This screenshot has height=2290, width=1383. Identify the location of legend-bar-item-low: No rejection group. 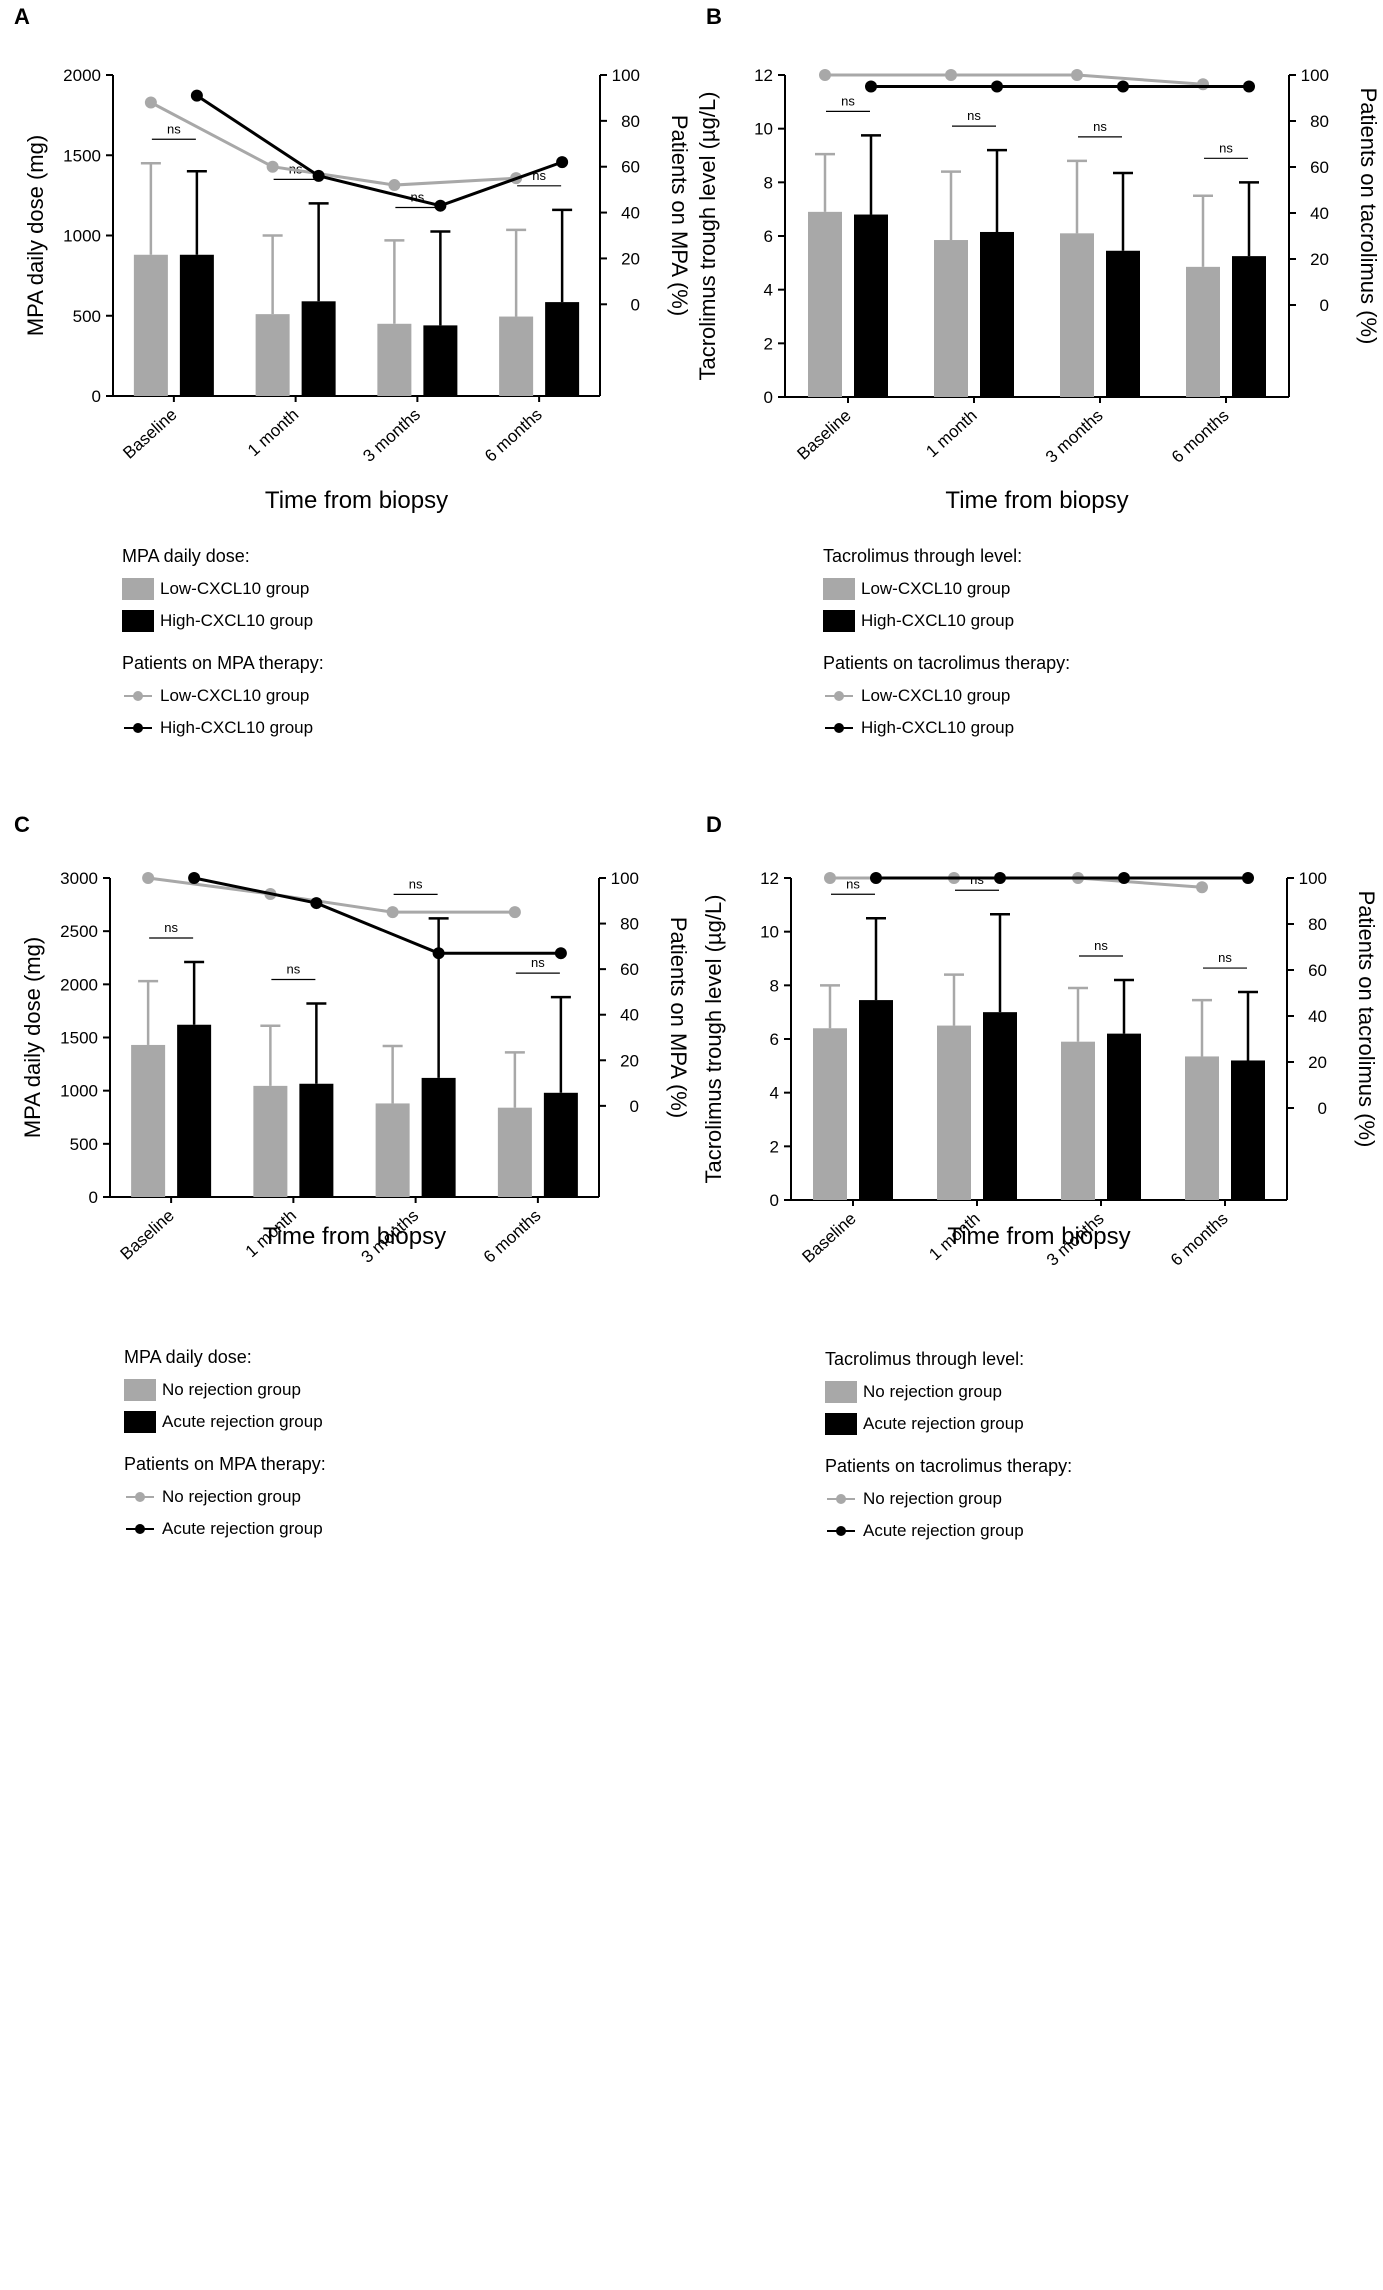
(225, 1390).